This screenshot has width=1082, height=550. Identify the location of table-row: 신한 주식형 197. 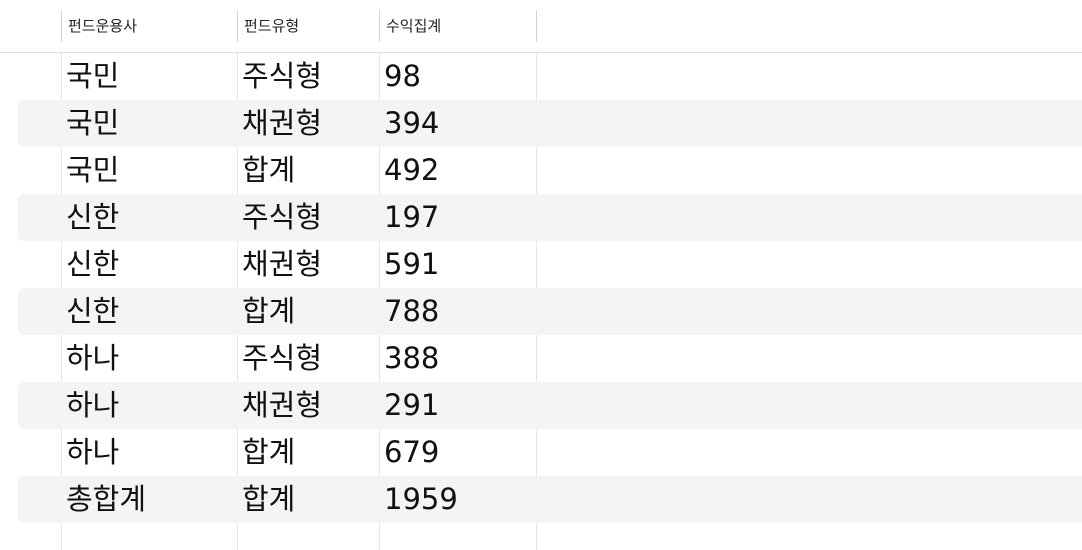
(541, 217).